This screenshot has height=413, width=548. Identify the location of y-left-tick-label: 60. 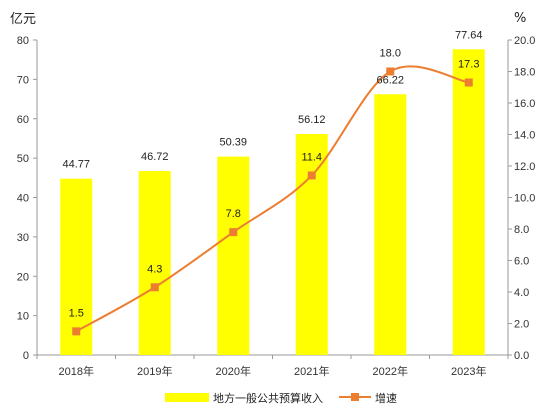
(23, 120).